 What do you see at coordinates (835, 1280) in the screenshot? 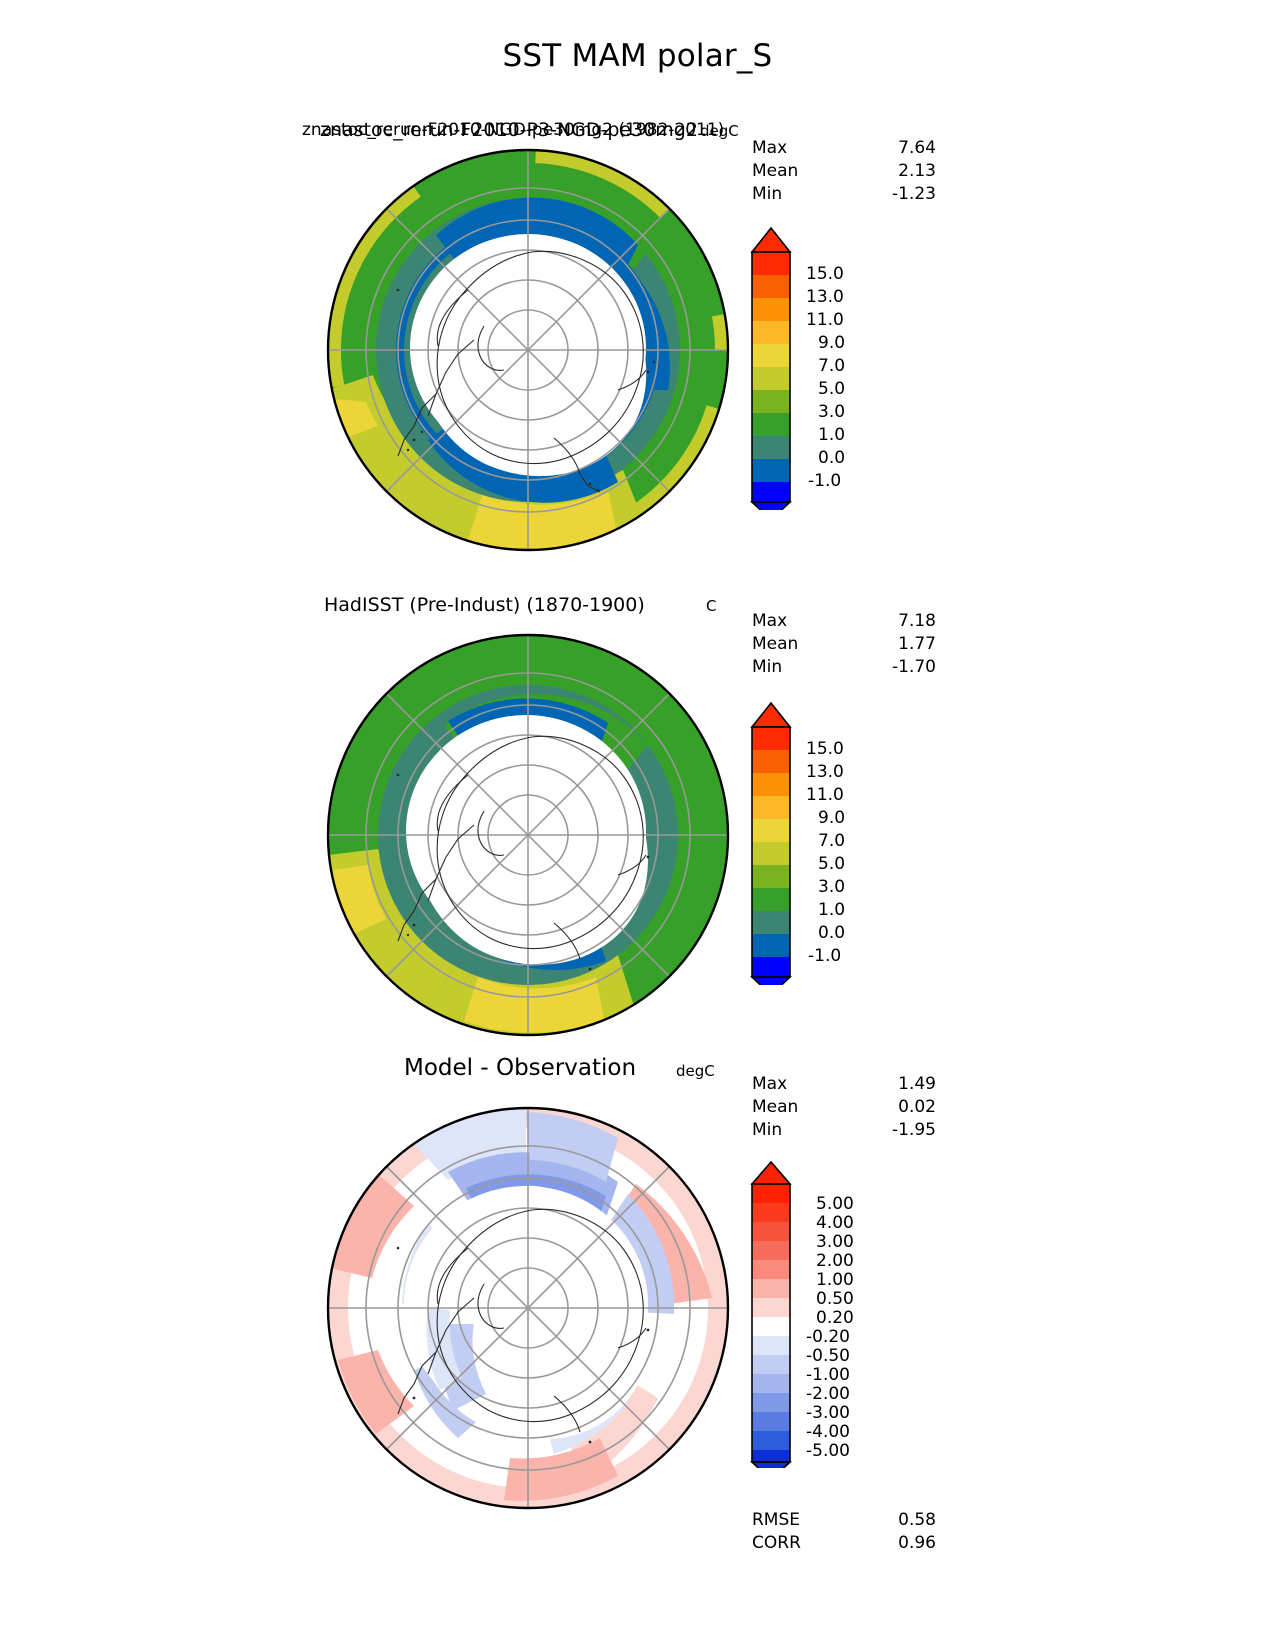
I see `cb-tick: 1.00` at bounding box center [835, 1280].